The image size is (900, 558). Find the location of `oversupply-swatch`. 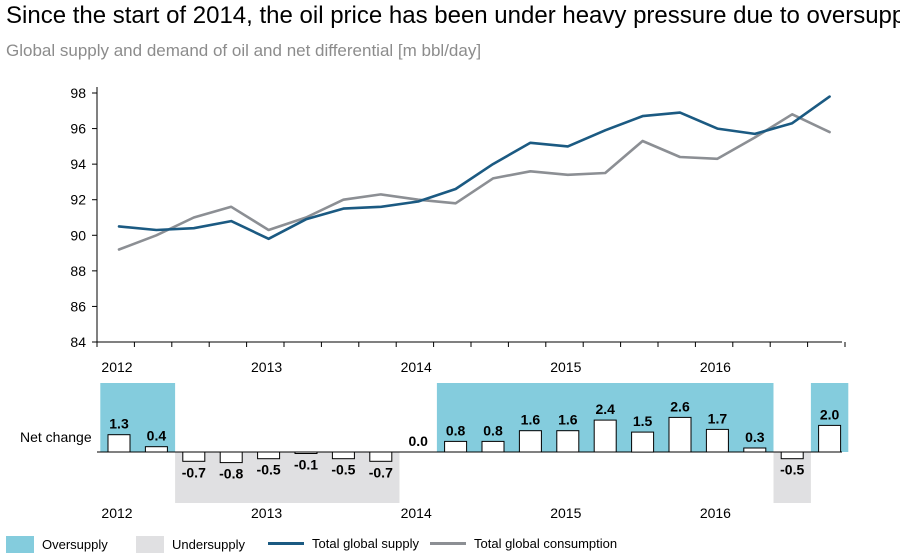

oversupply-swatch is located at coordinates (20, 544).